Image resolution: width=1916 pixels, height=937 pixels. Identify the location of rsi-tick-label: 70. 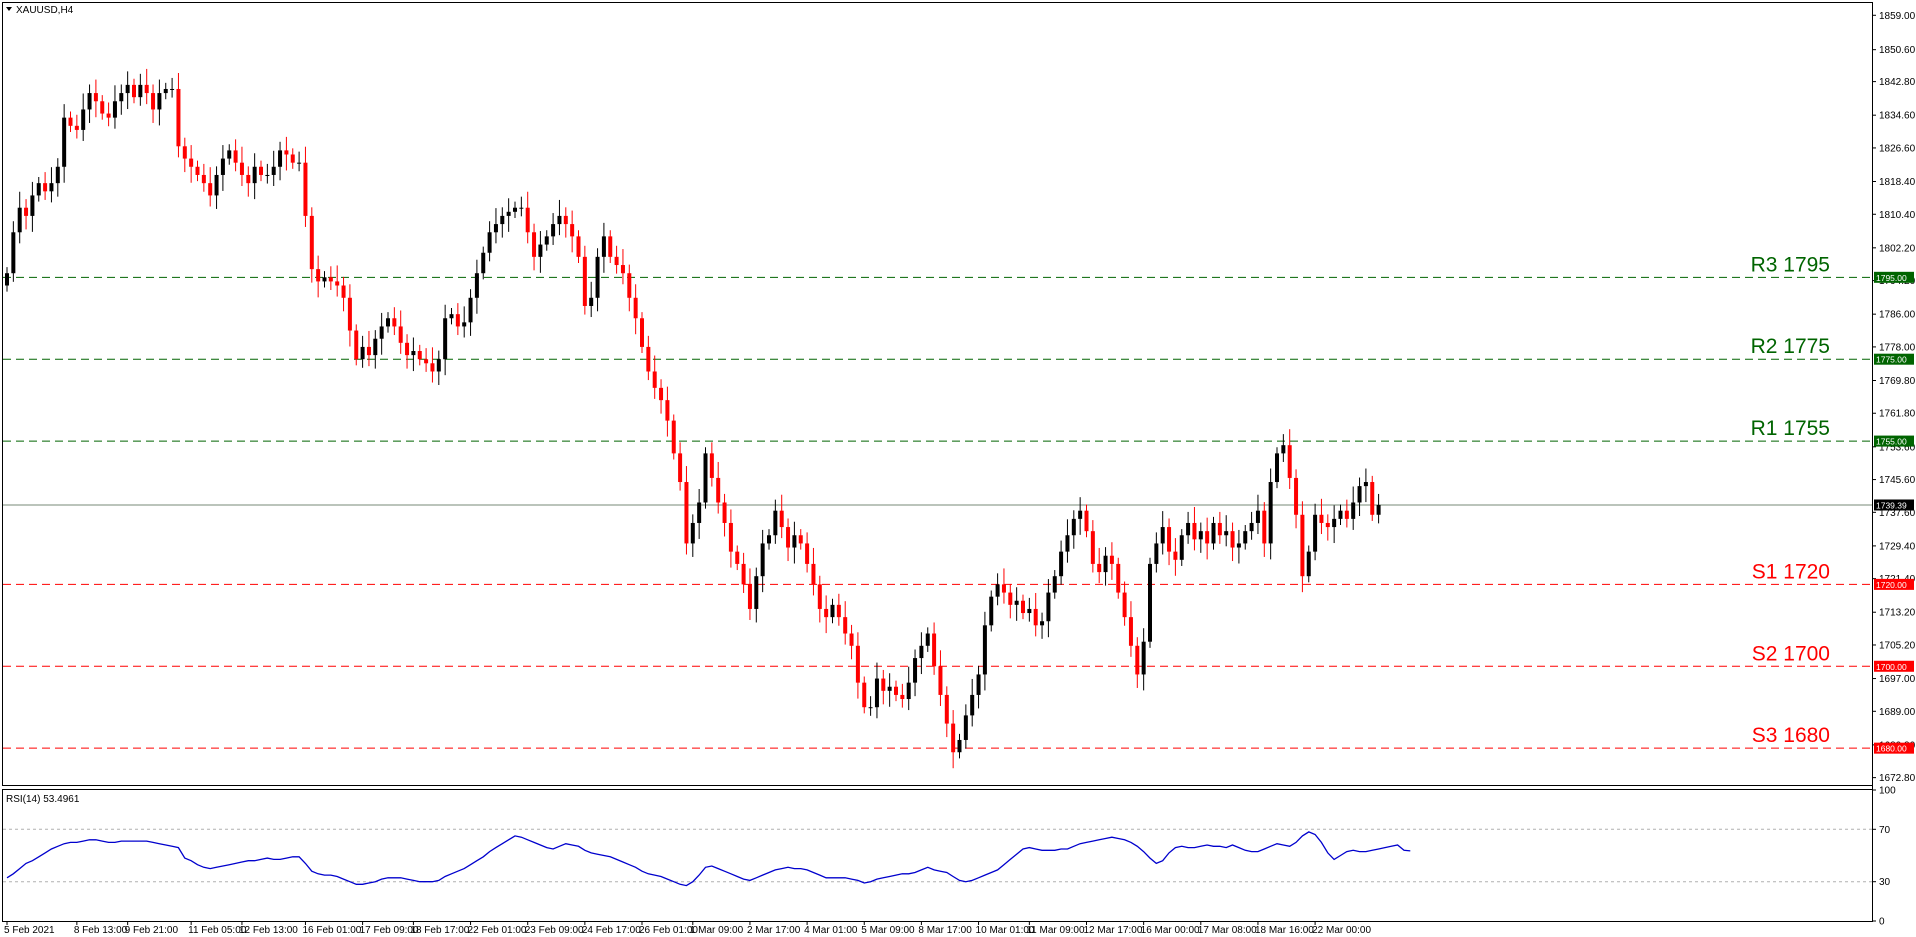
(1885, 830).